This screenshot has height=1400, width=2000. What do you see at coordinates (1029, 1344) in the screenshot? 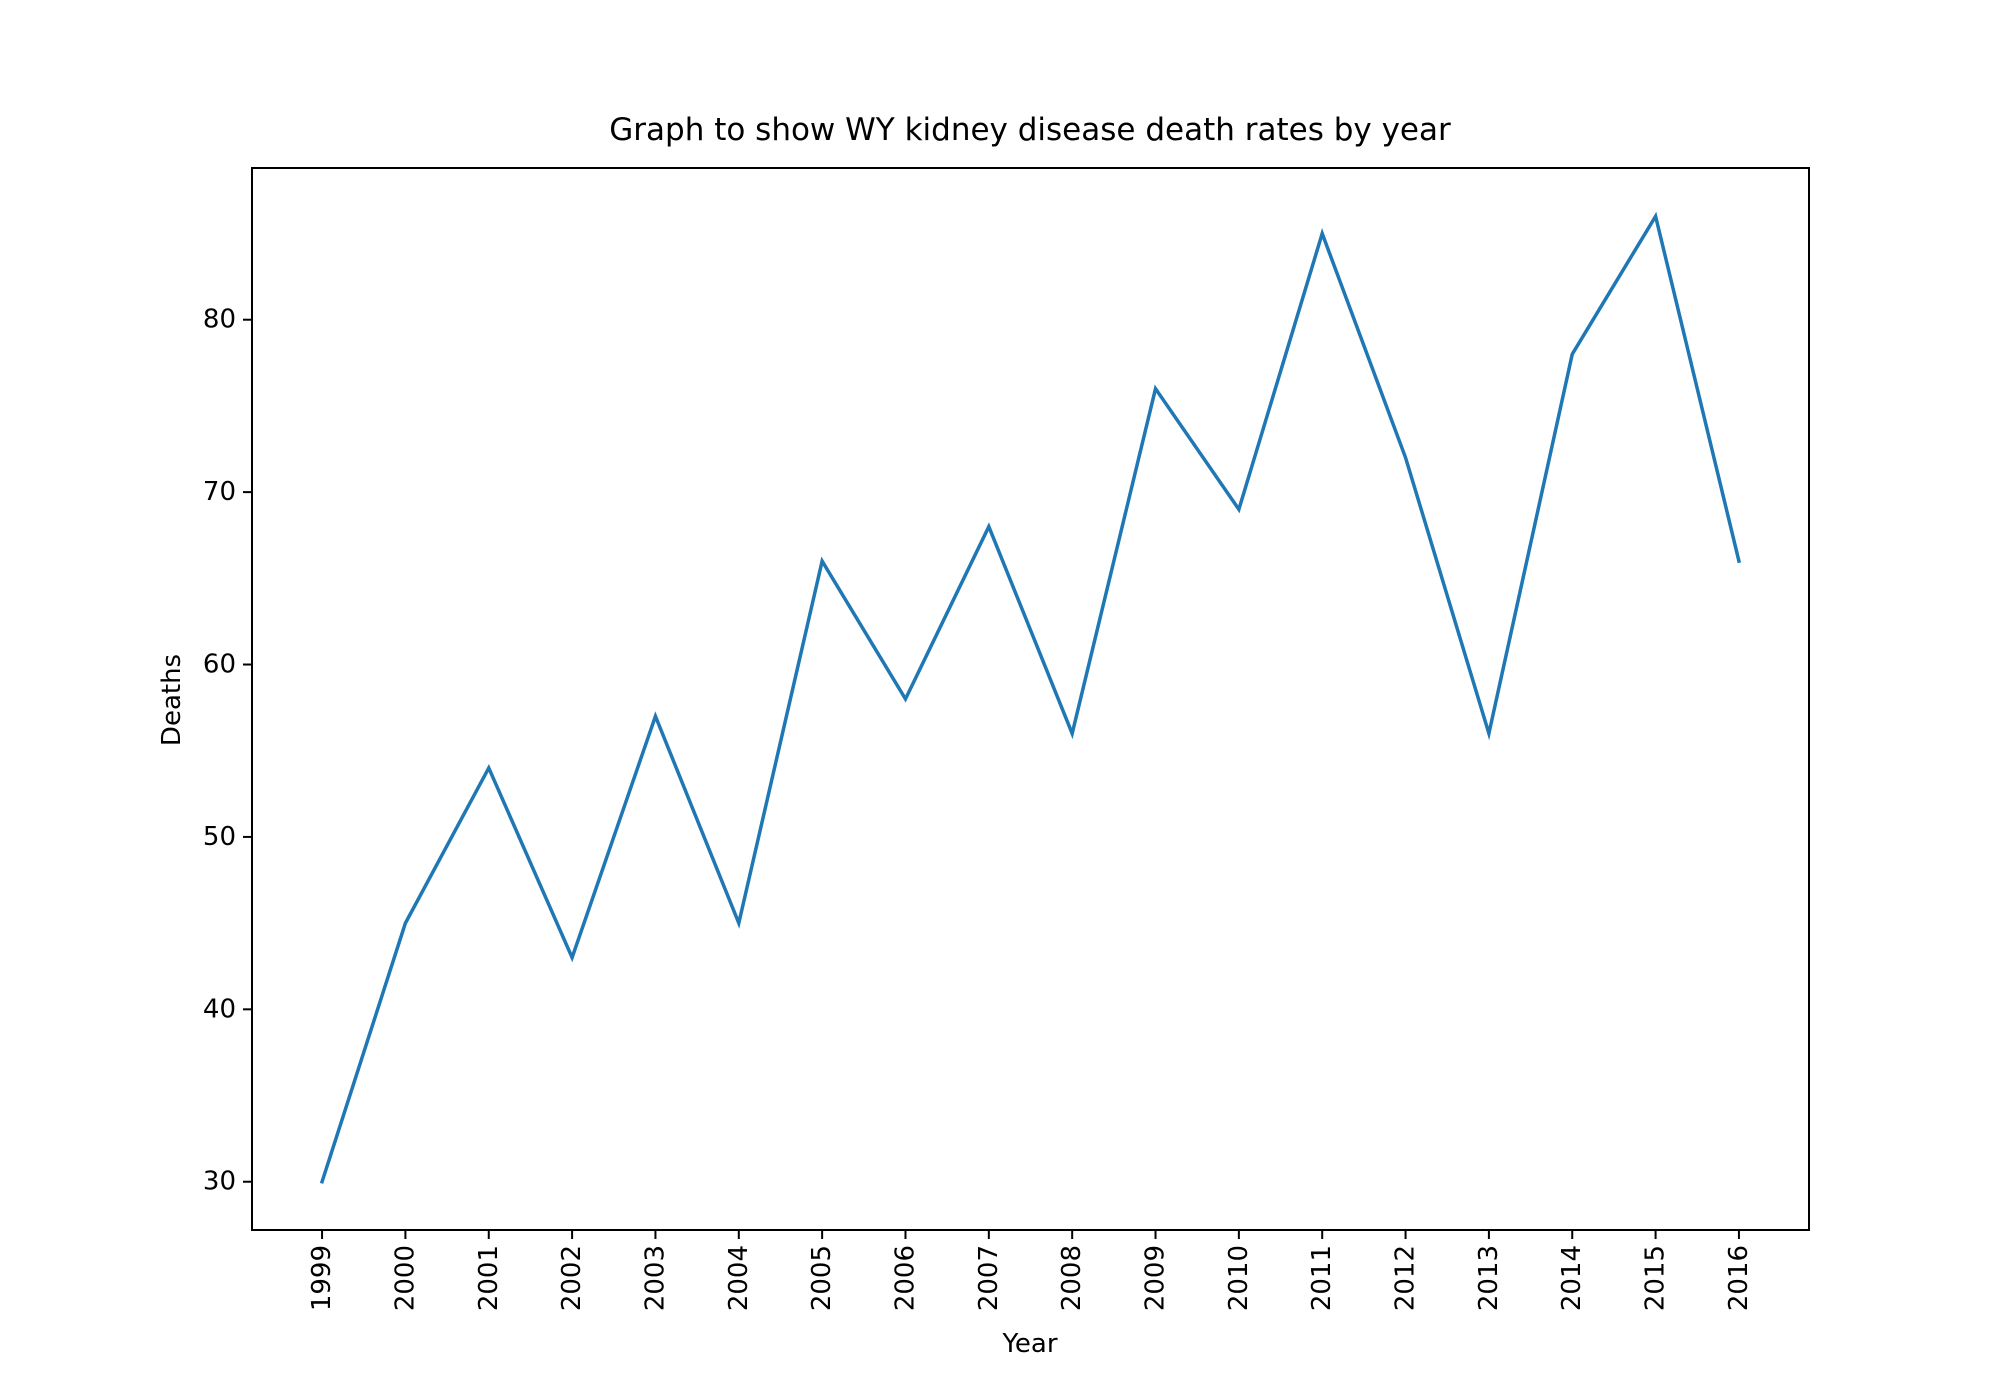
I see `x-axis-label: Year` at bounding box center [1029, 1344].